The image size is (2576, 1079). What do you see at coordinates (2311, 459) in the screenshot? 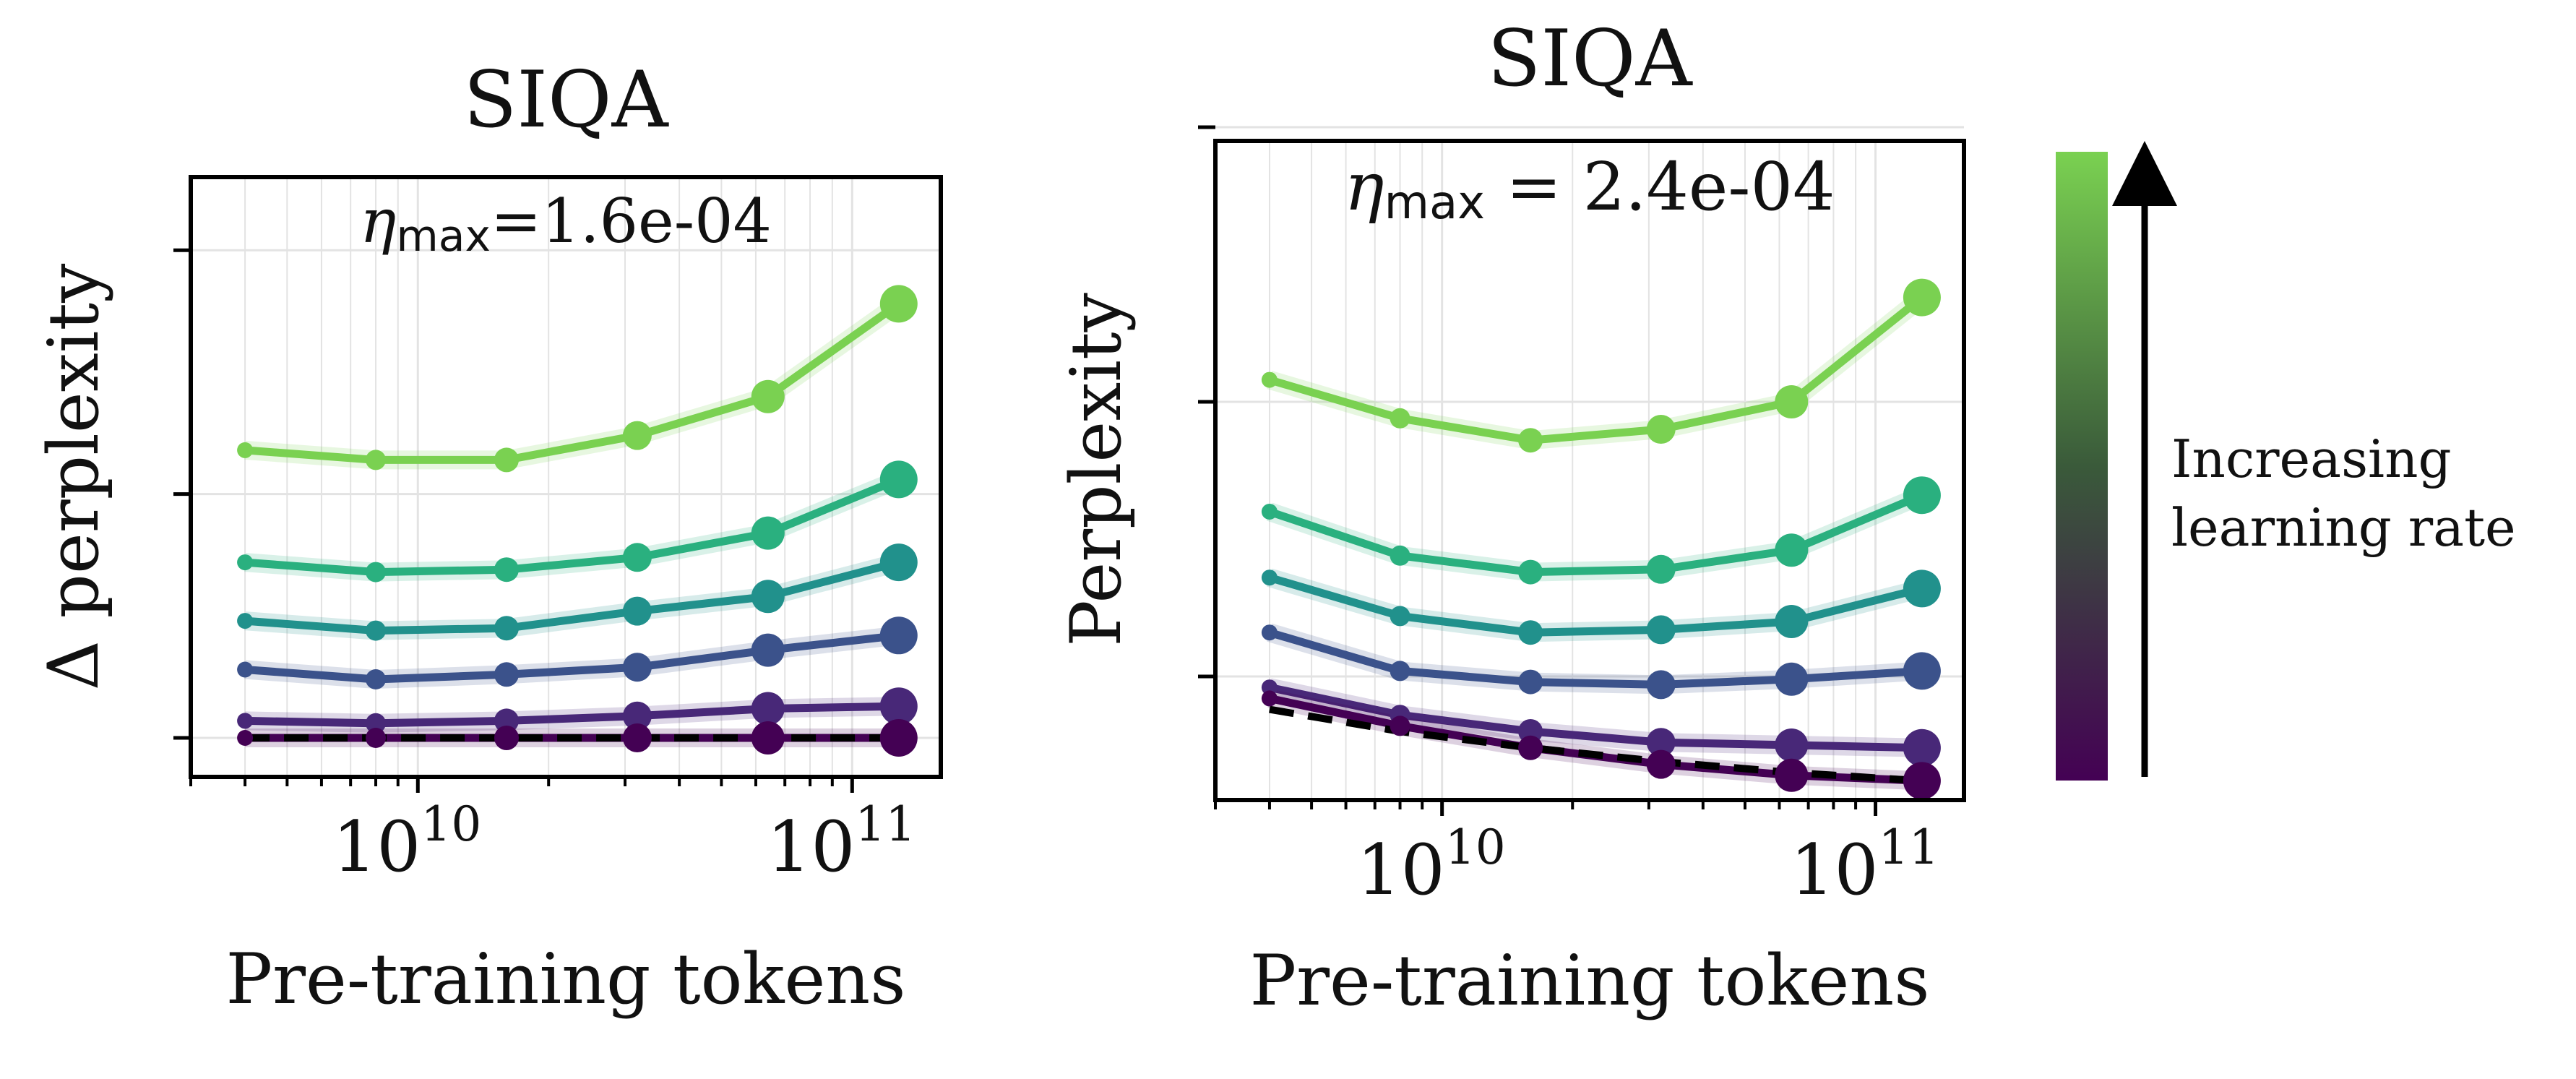
I see `colorbar-label-line-1: Increasing` at bounding box center [2311, 459].